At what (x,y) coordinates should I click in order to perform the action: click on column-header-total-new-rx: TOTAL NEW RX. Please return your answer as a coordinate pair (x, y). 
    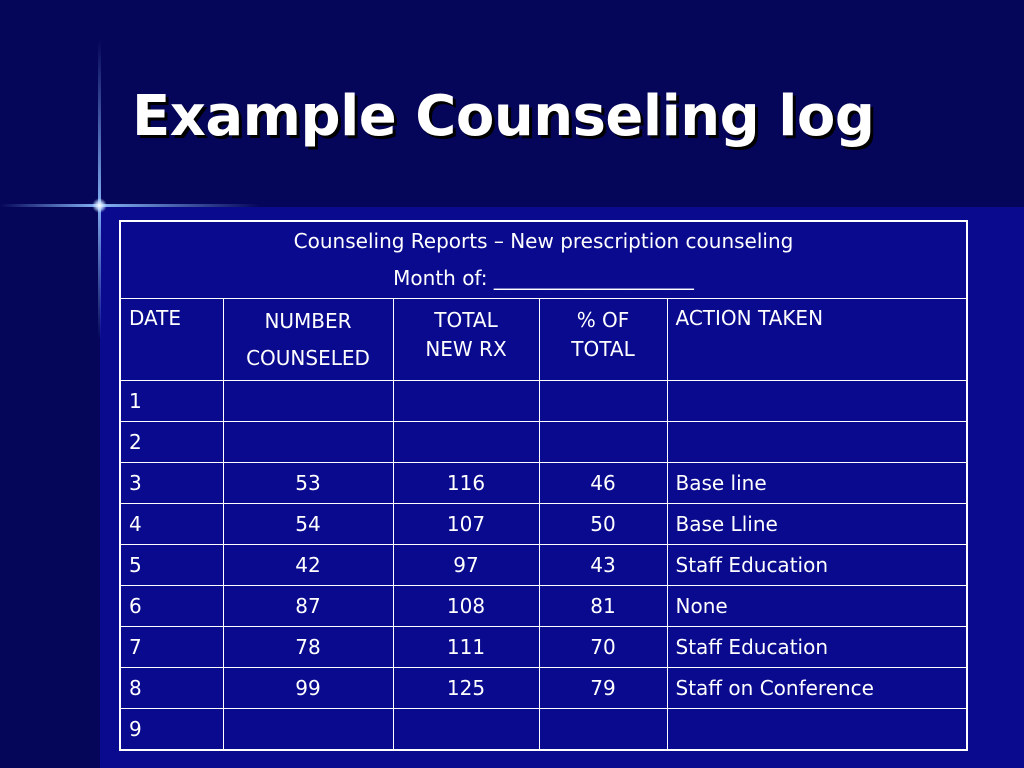
    Looking at the image, I should click on (466, 339).